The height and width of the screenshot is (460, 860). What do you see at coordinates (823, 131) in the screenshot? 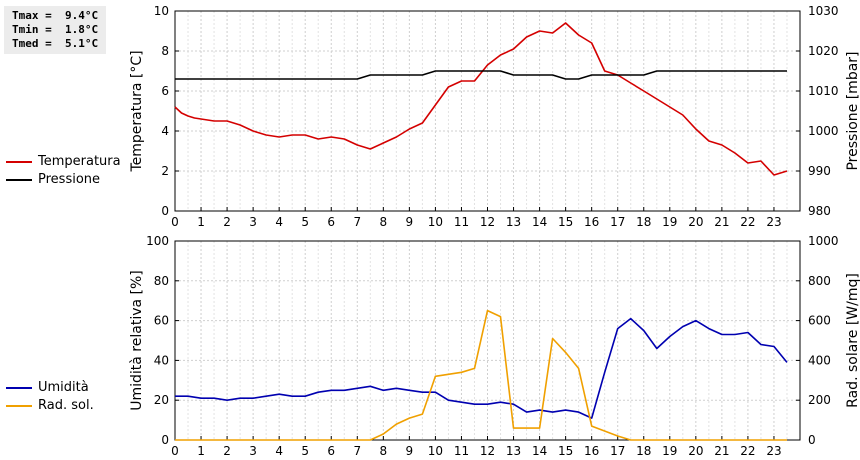
I see `top-y2-tick-label: 1000` at bounding box center [823, 131].